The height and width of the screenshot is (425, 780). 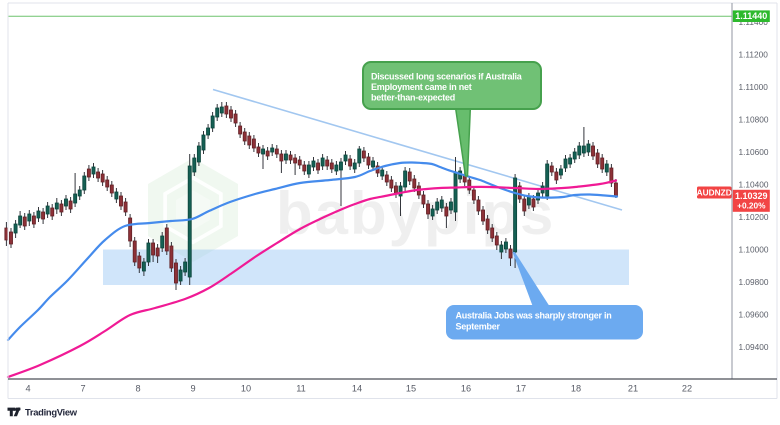 I want to click on svg-text: 11, so click(x=301, y=389).